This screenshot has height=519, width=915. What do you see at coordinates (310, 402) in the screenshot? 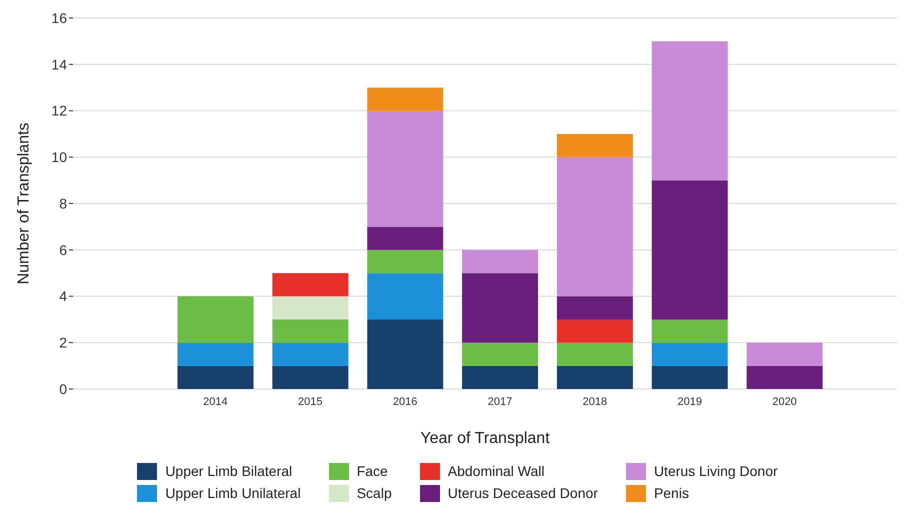
I see `x-tick-label: 2015` at bounding box center [310, 402].